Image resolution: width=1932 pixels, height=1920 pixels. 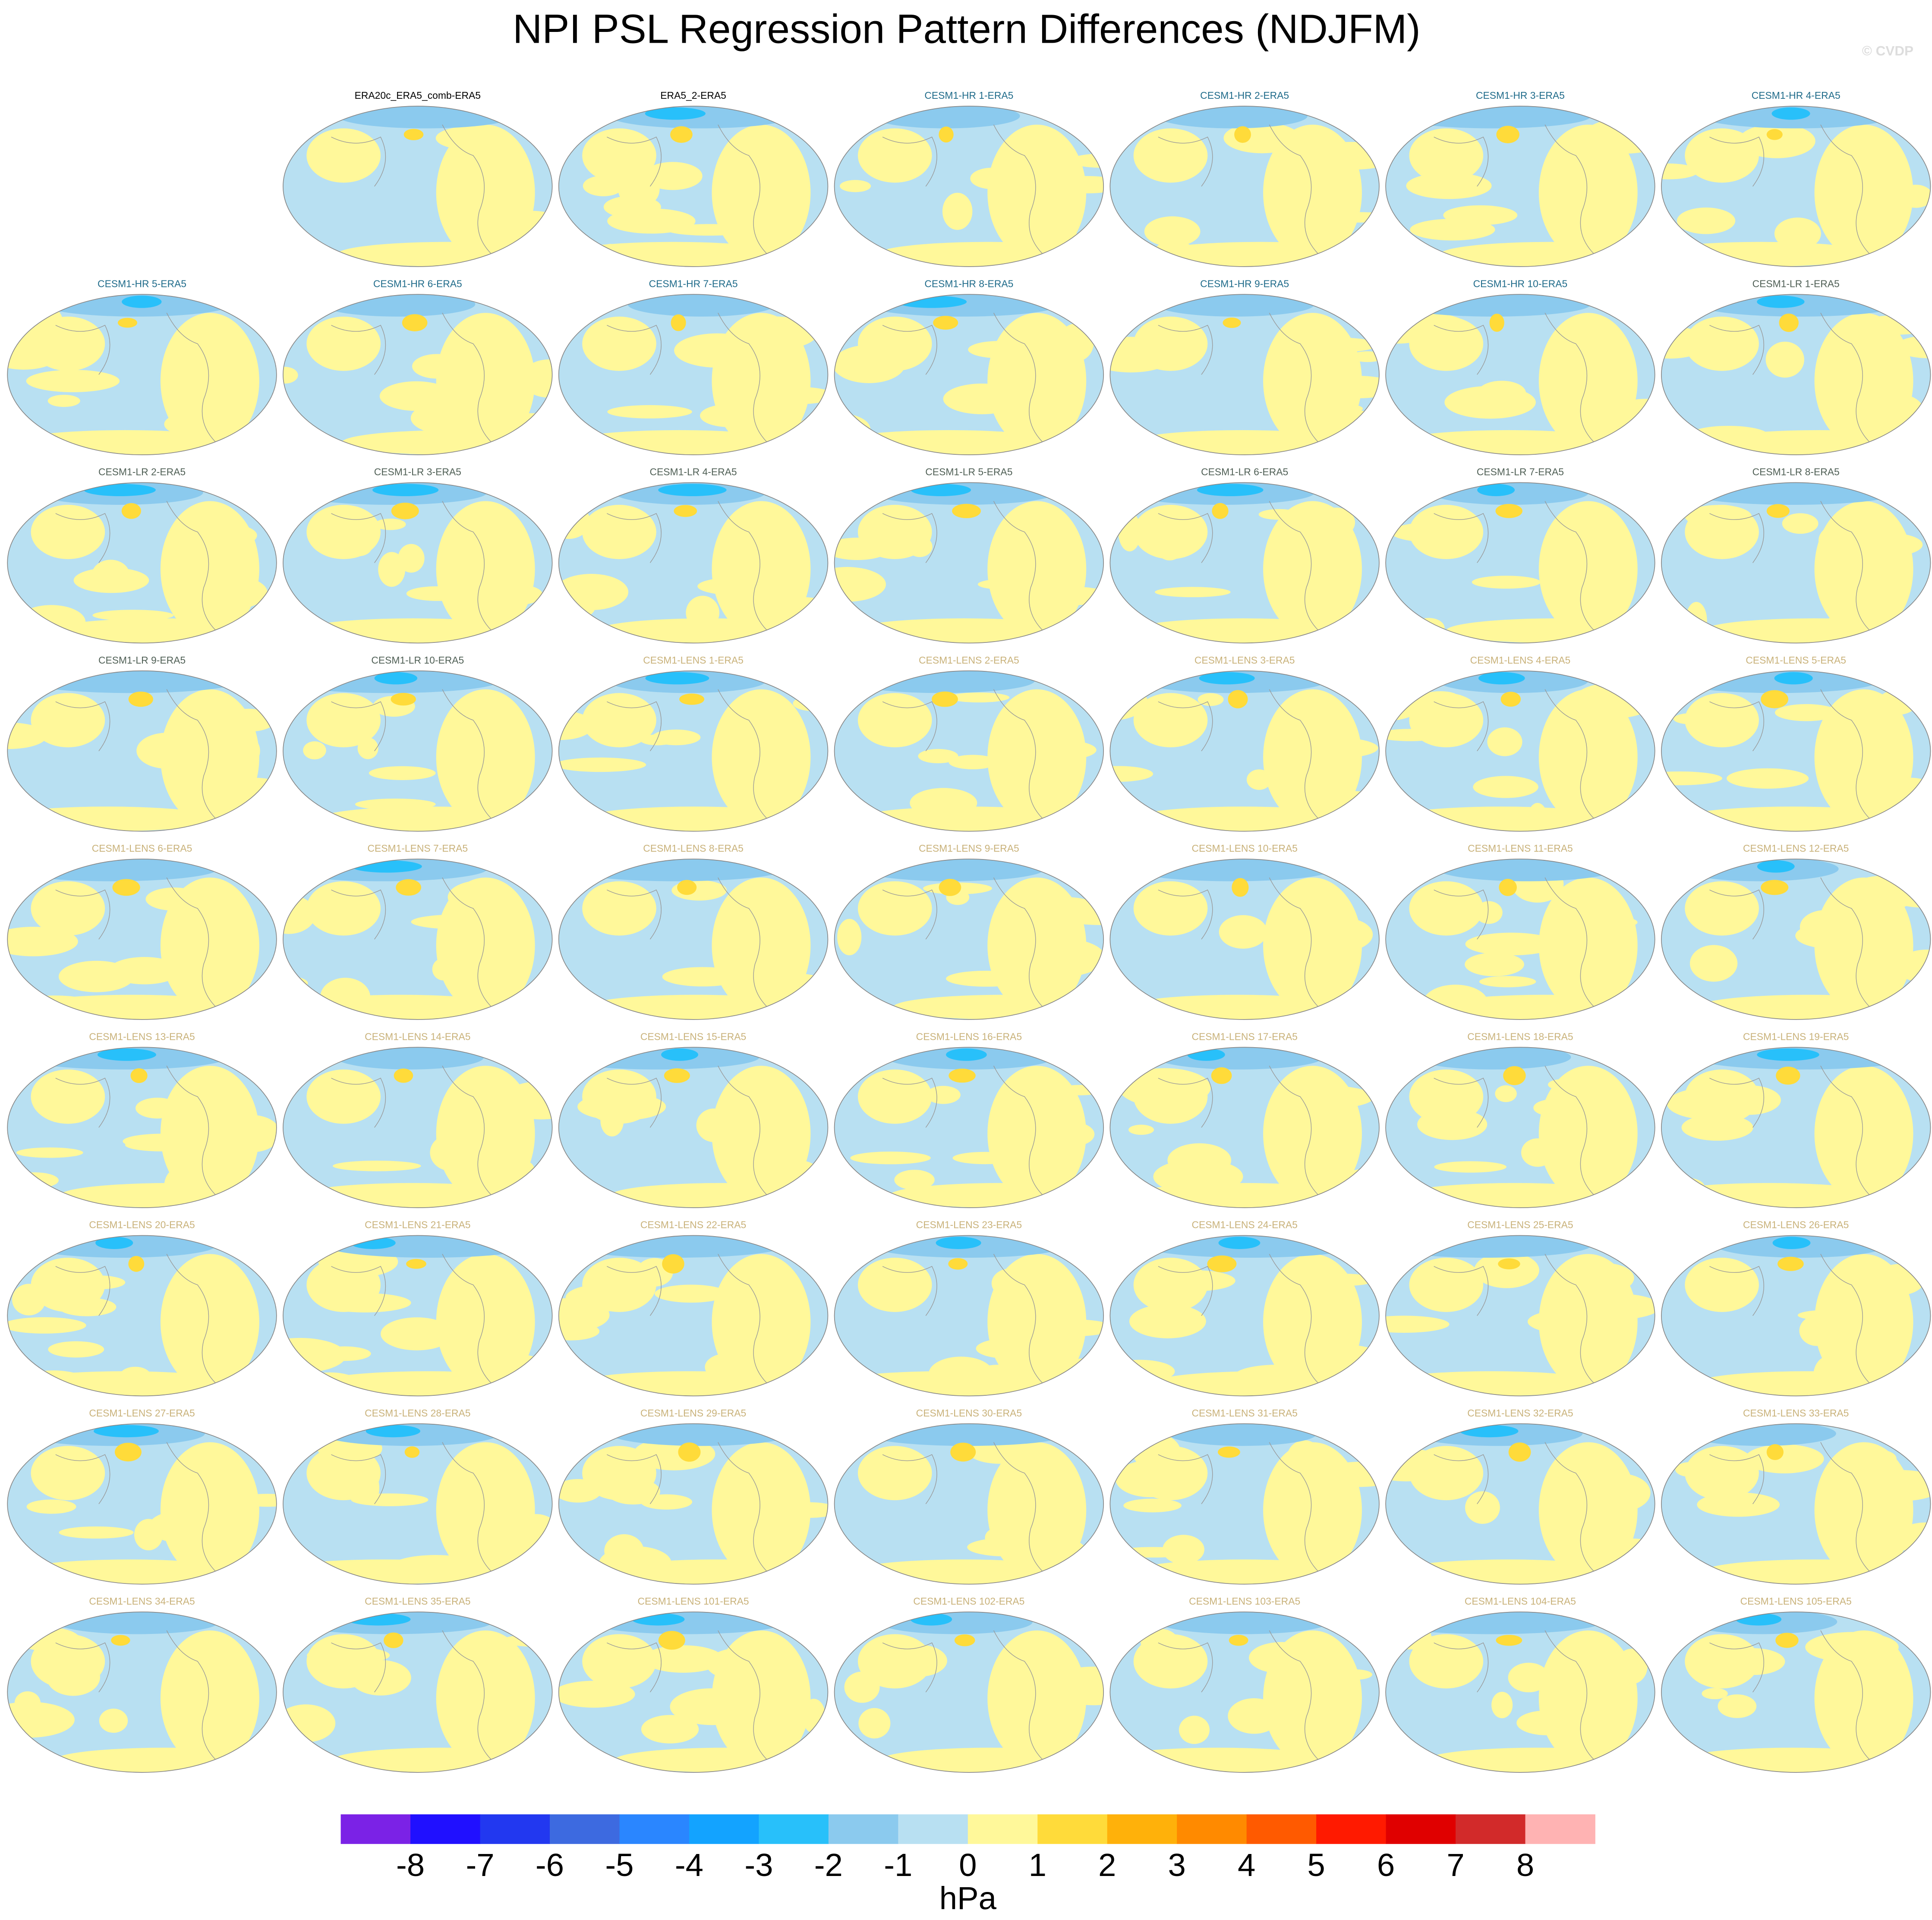 What do you see at coordinates (1796, 555) in the screenshot?
I see `map-panel: CESM1-LR 8-ERA5` at bounding box center [1796, 555].